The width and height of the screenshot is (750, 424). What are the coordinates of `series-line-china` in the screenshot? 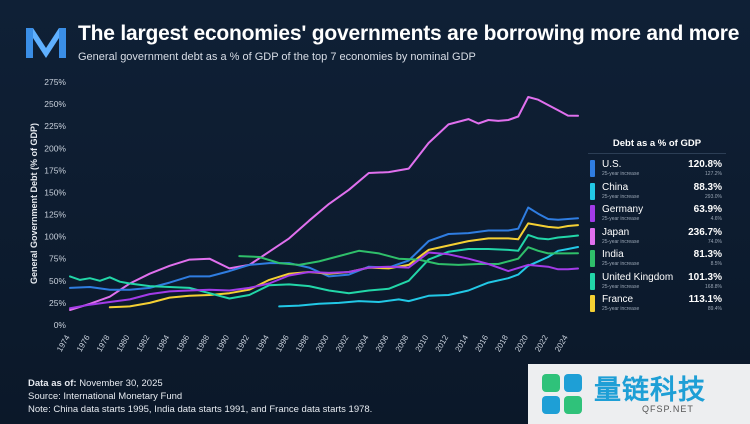 It's located at (428, 277).